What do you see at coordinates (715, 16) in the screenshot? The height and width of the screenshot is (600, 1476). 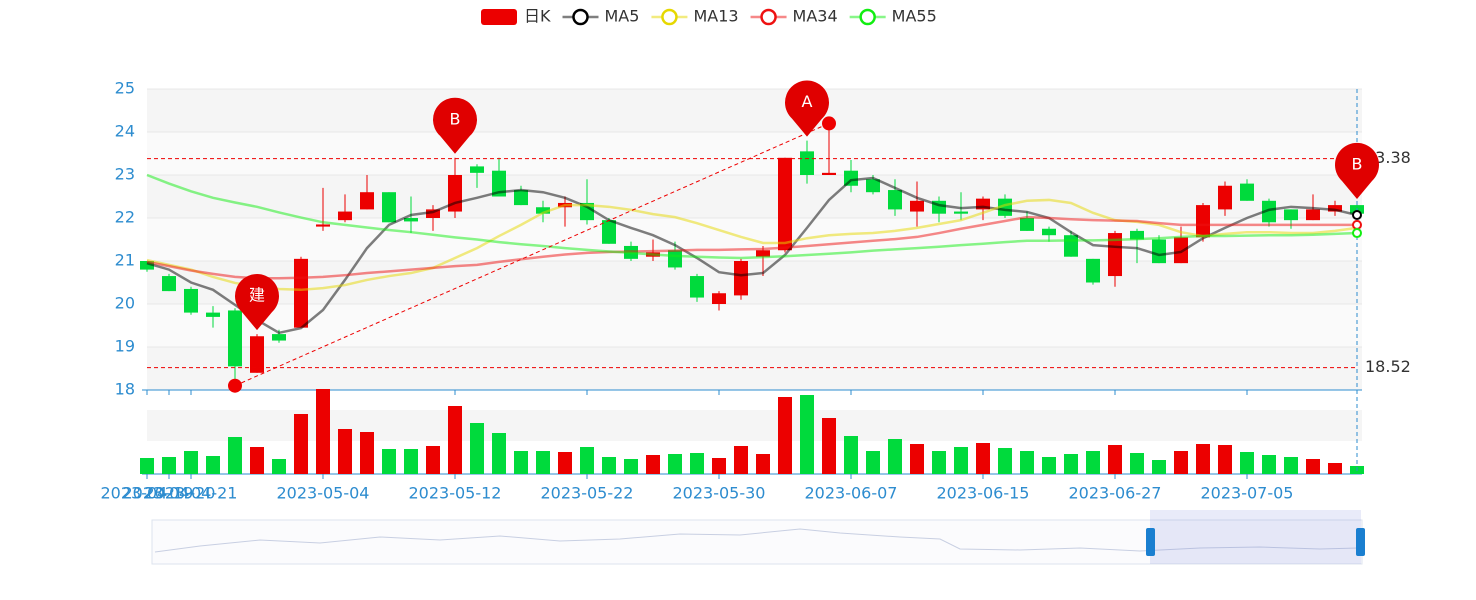 I see `legend-label: MA13` at bounding box center [715, 16].